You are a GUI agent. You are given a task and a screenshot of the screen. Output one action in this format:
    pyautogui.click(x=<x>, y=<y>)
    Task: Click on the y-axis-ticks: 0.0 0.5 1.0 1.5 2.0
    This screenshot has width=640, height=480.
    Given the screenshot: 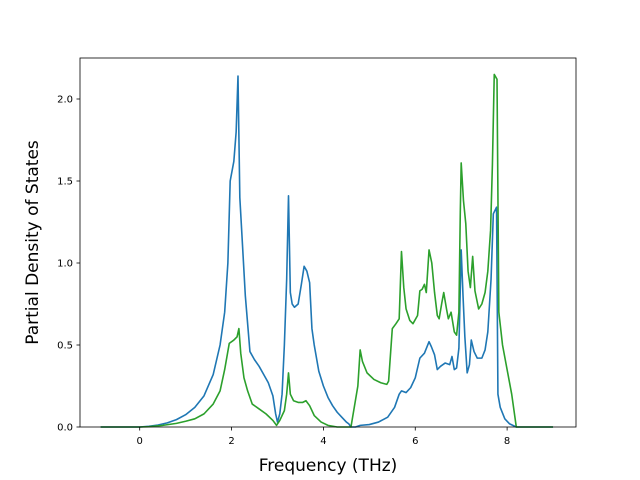 What is the action you would take?
    pyautogui.click(x=68, y=264)
    